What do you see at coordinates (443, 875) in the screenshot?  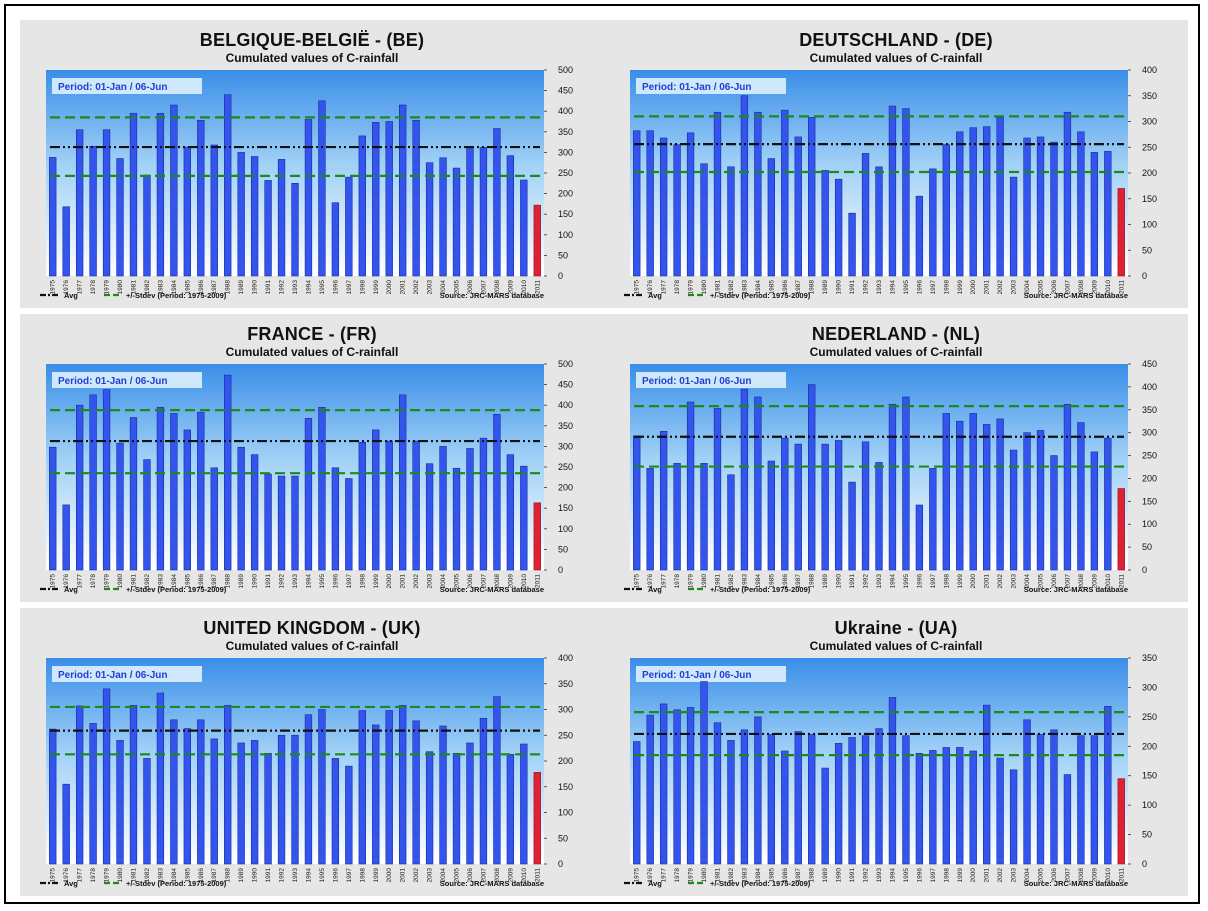 I see `x-tick-label: 2004` at bounding box center [443, 875].